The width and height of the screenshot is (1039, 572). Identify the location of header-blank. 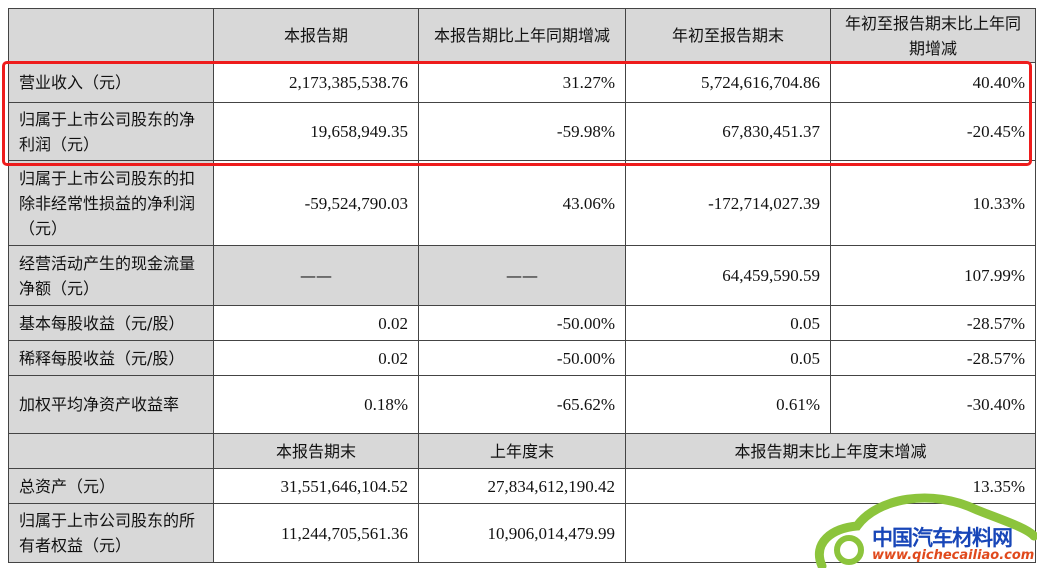
(111, 35).